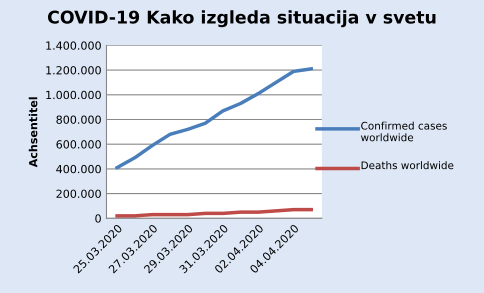 This screenshot has width=484, height=293. I want to click on y-tick-label: 800.000, so click(78, 119).